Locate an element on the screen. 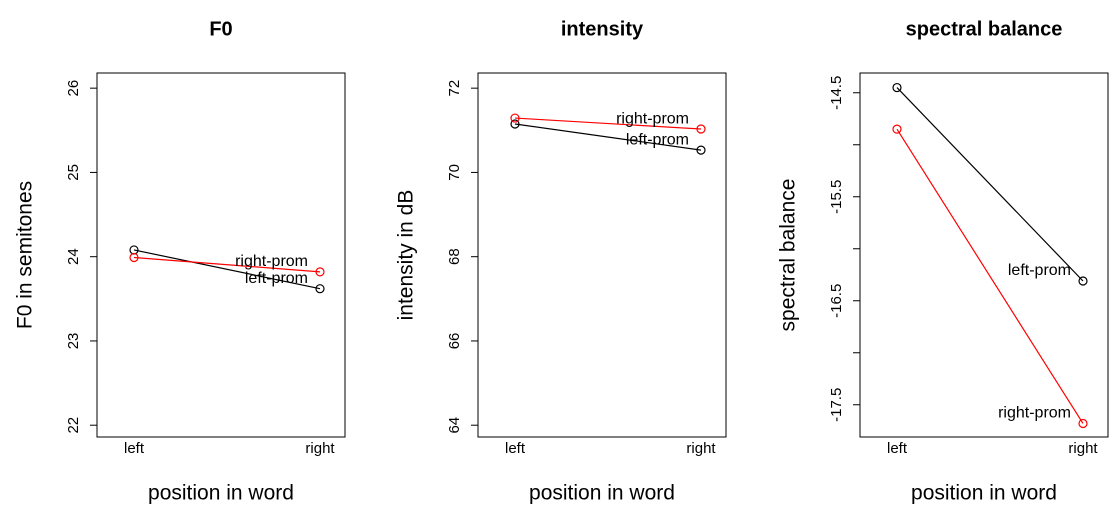 The width and height of the screenshot is (1113, 530). y-axis-label: F0 in semitones is located at coordinates (25, 255).